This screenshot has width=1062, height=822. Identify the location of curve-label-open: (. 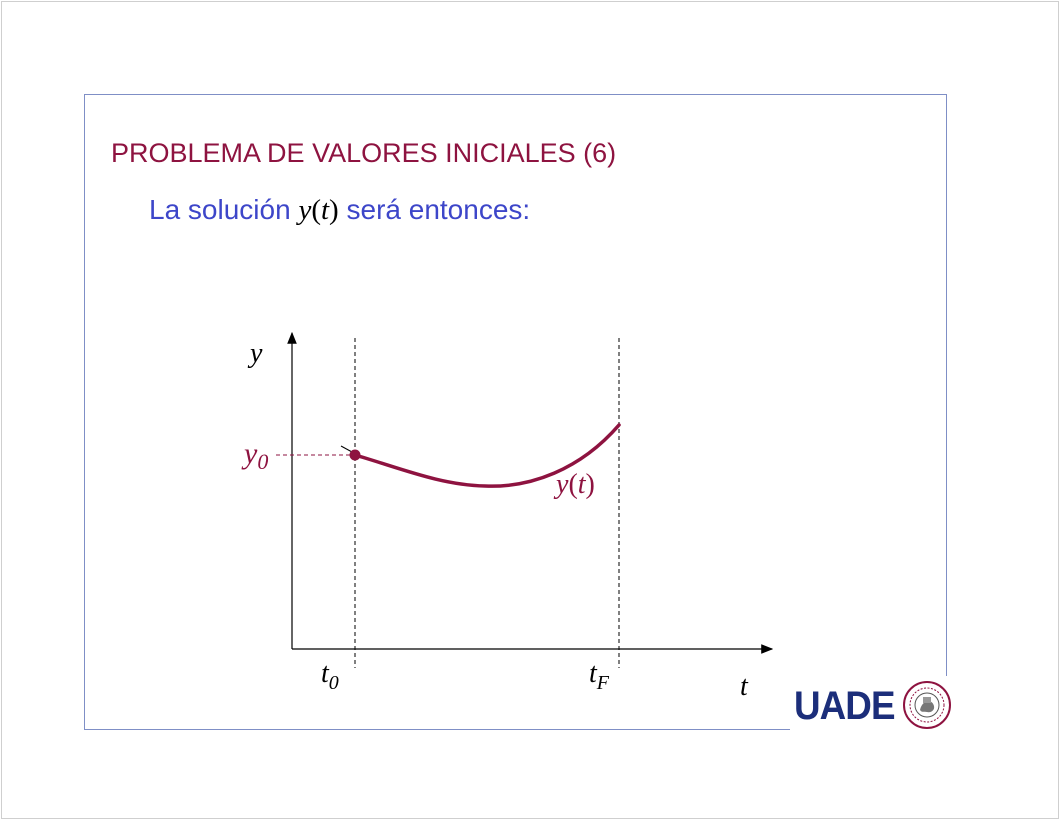
(572, 484).